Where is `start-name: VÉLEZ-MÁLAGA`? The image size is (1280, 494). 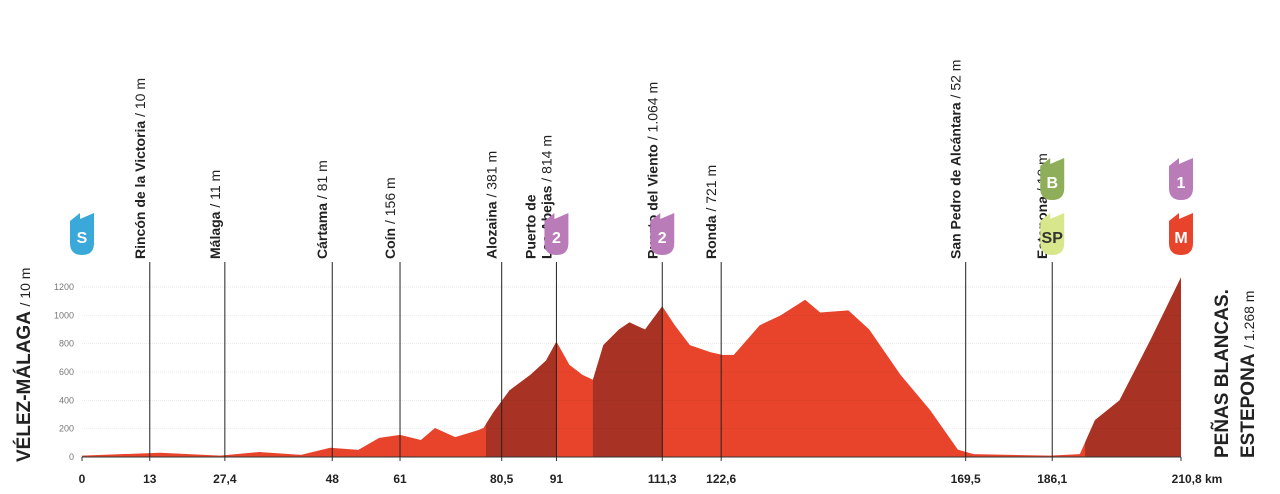 start-name: VÉLEZ-MÁLAGA is located at coordinates (24, 386).